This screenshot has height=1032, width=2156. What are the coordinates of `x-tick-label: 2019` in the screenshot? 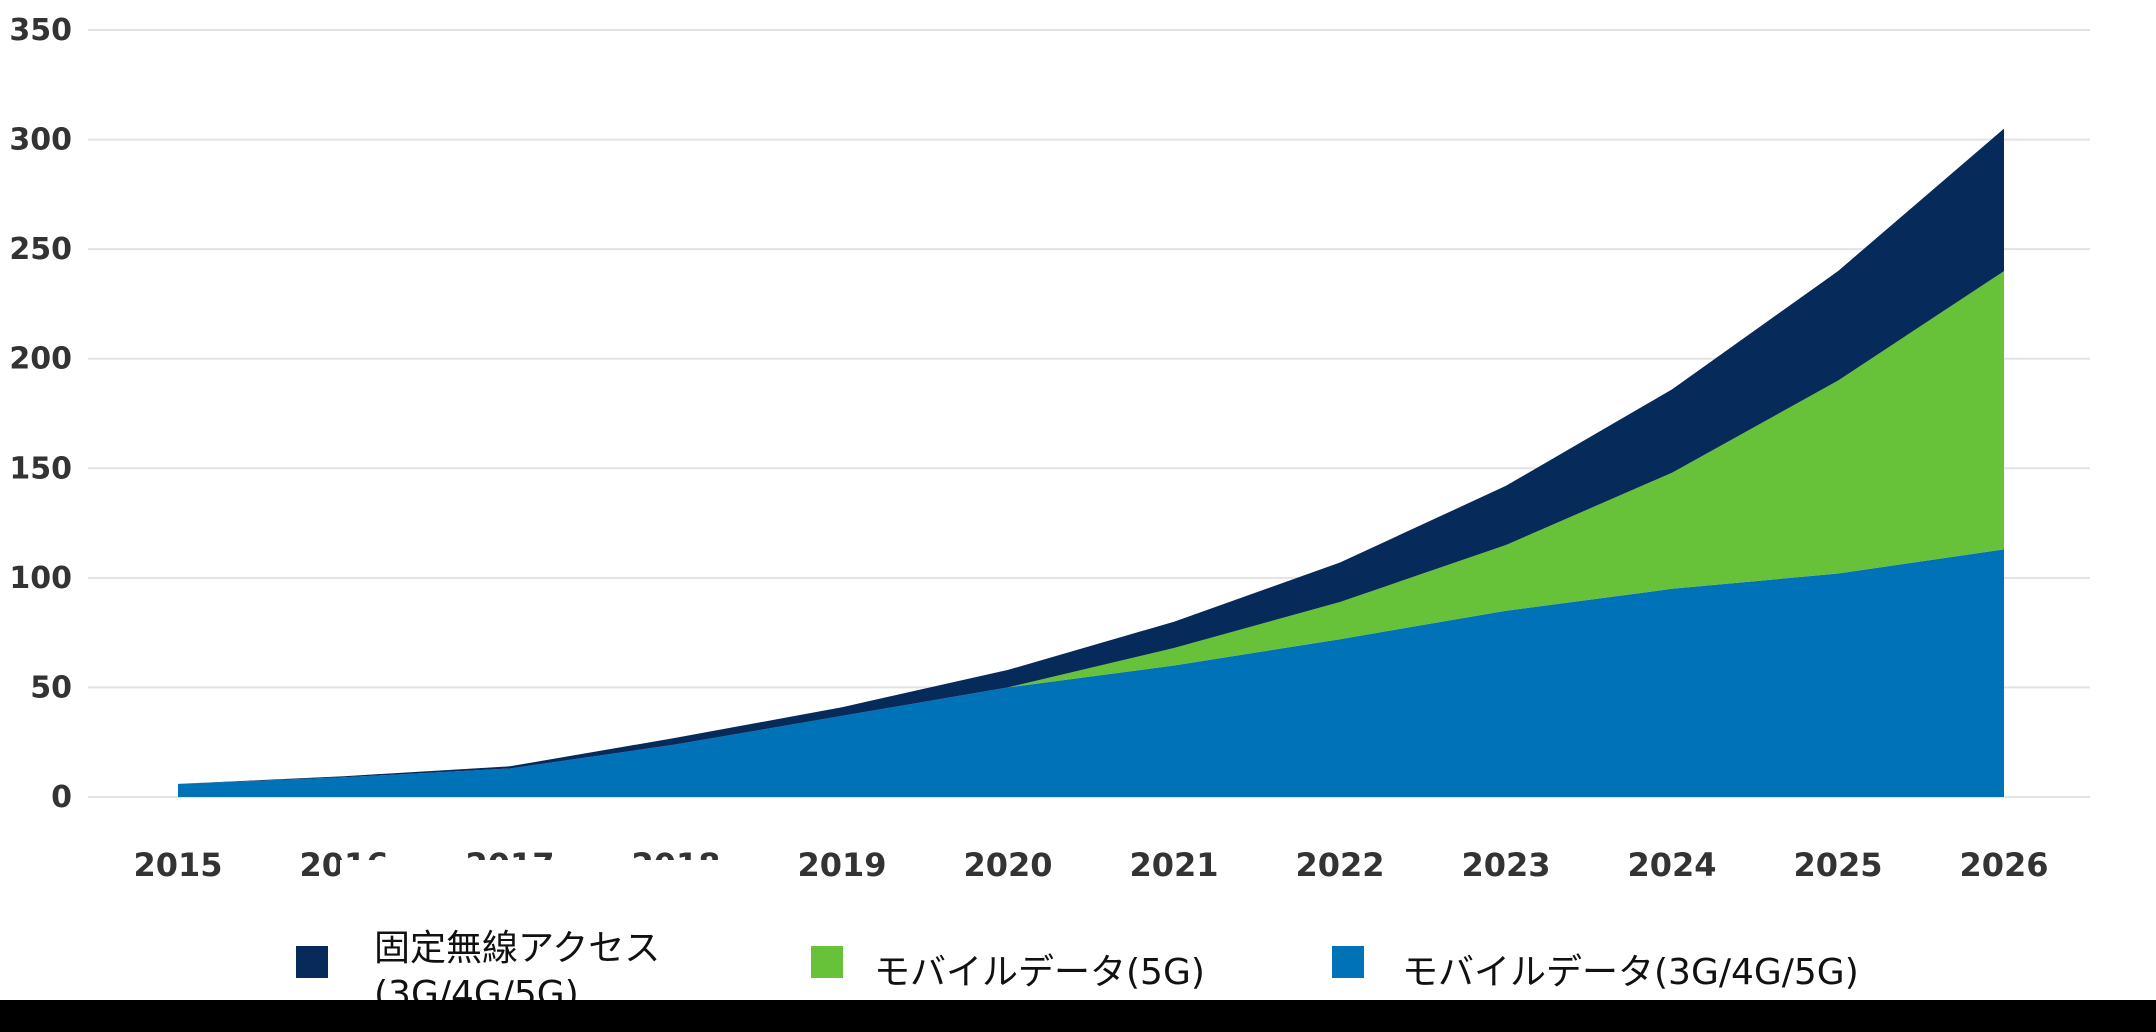 It's located at (841, 865).